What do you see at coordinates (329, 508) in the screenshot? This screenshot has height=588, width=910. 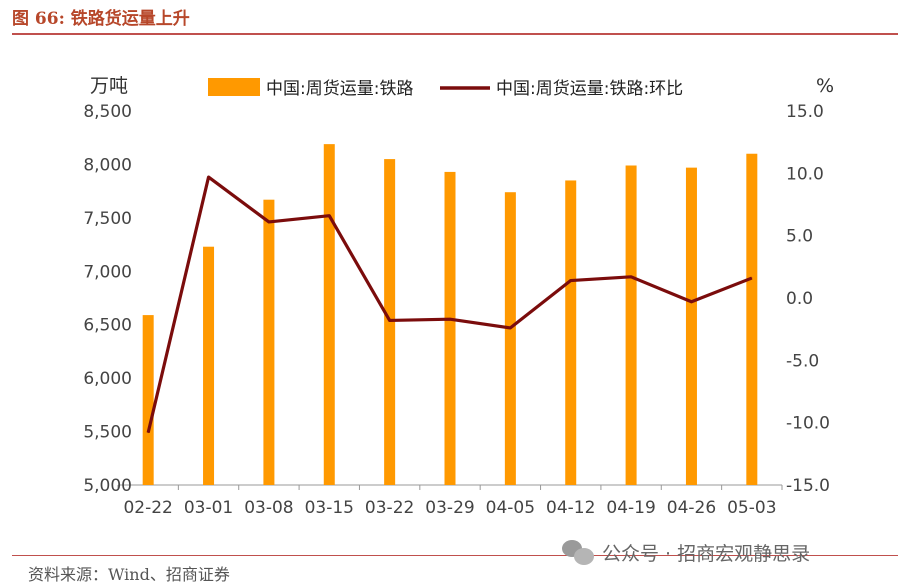 I see `x-tick-label: 03-15` at bounding box center [329, 508].